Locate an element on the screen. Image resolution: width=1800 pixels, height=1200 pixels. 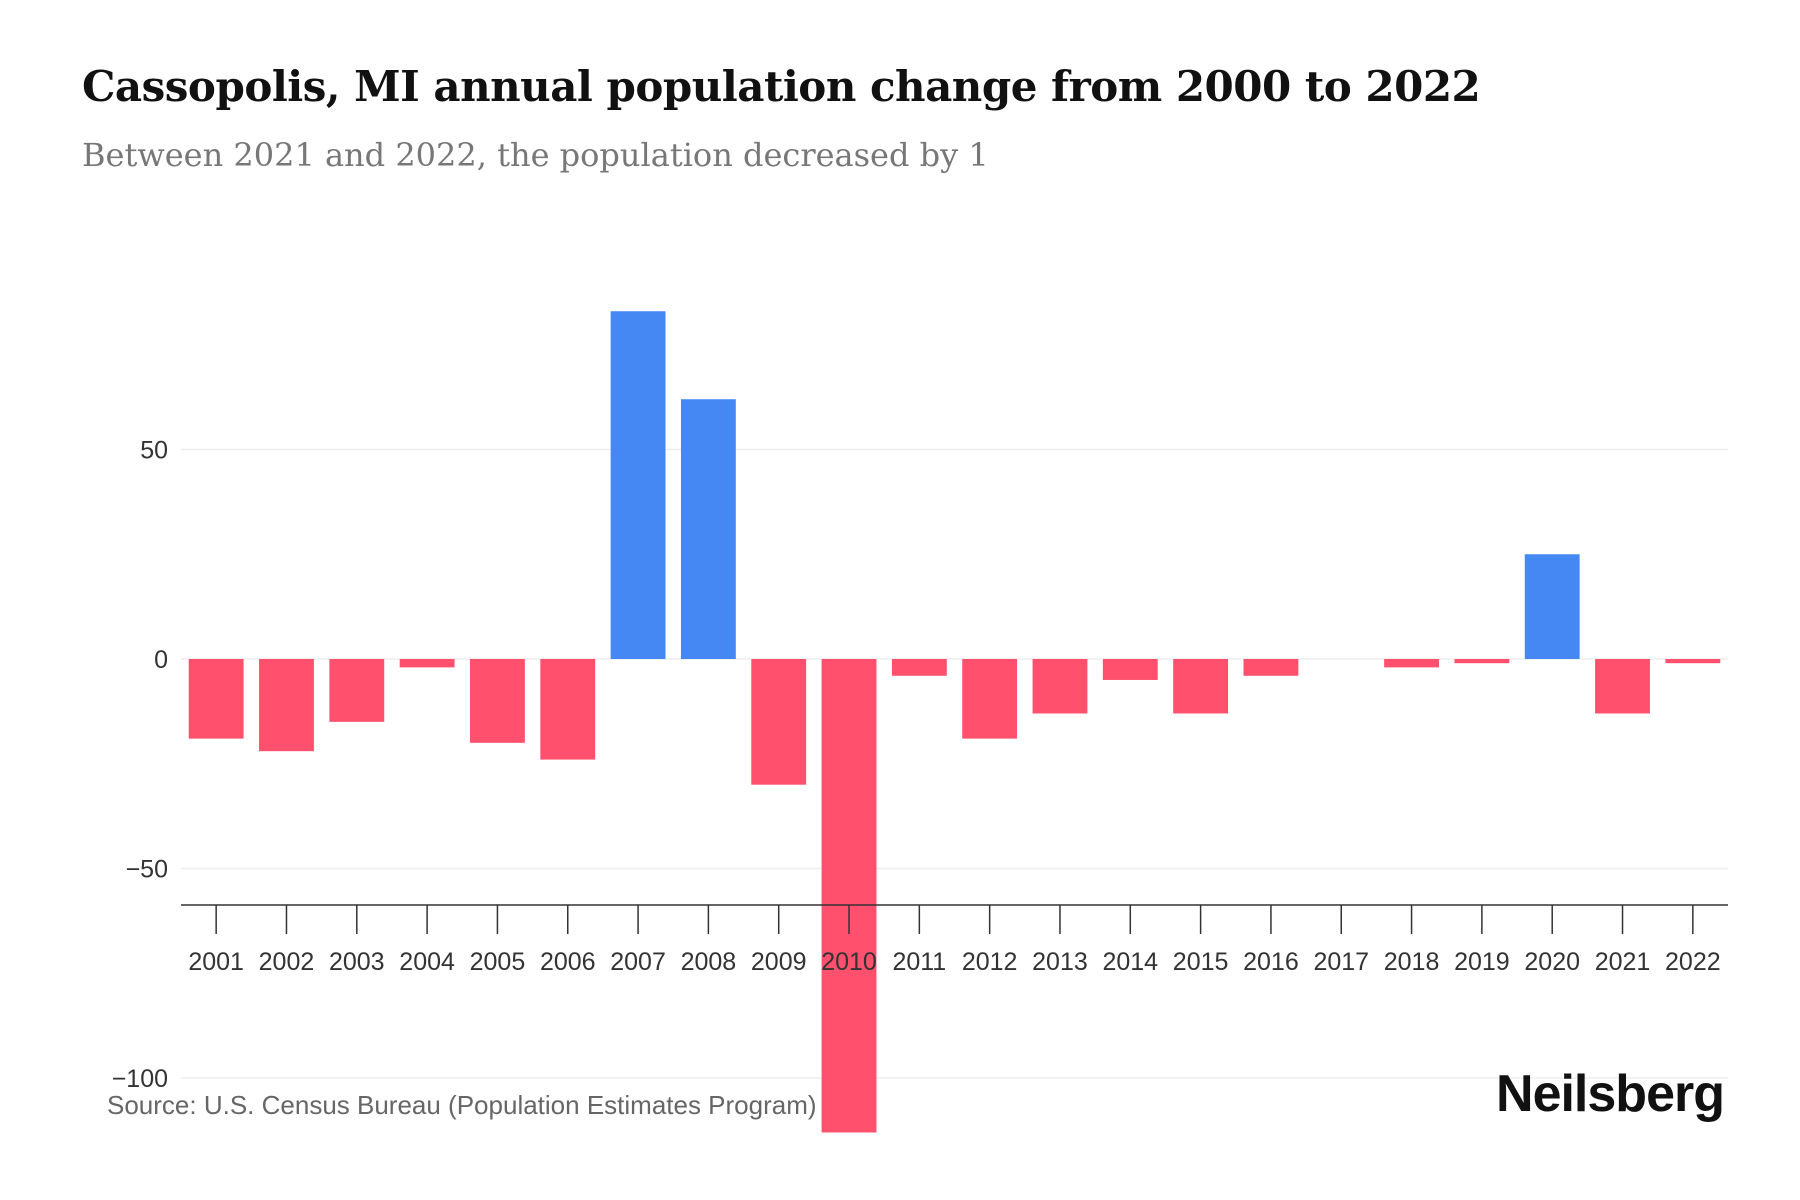
bar-2018 is located at coordinates (1411, 663).